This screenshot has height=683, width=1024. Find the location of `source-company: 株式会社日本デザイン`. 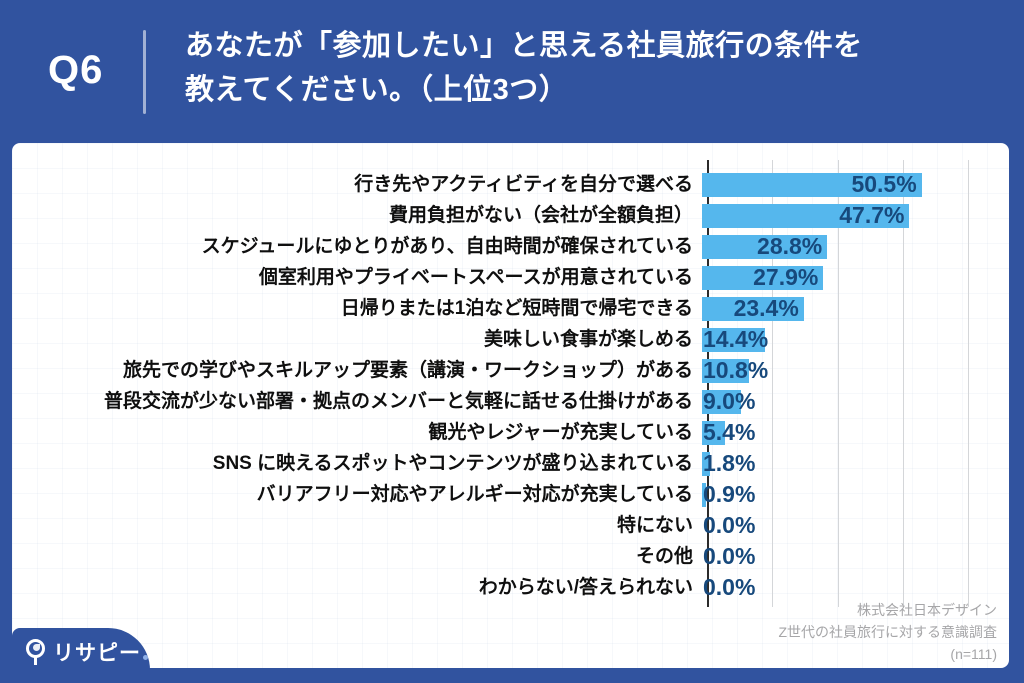

source-company: 株式会社日本デザイン is located at coordinates (927, 610).